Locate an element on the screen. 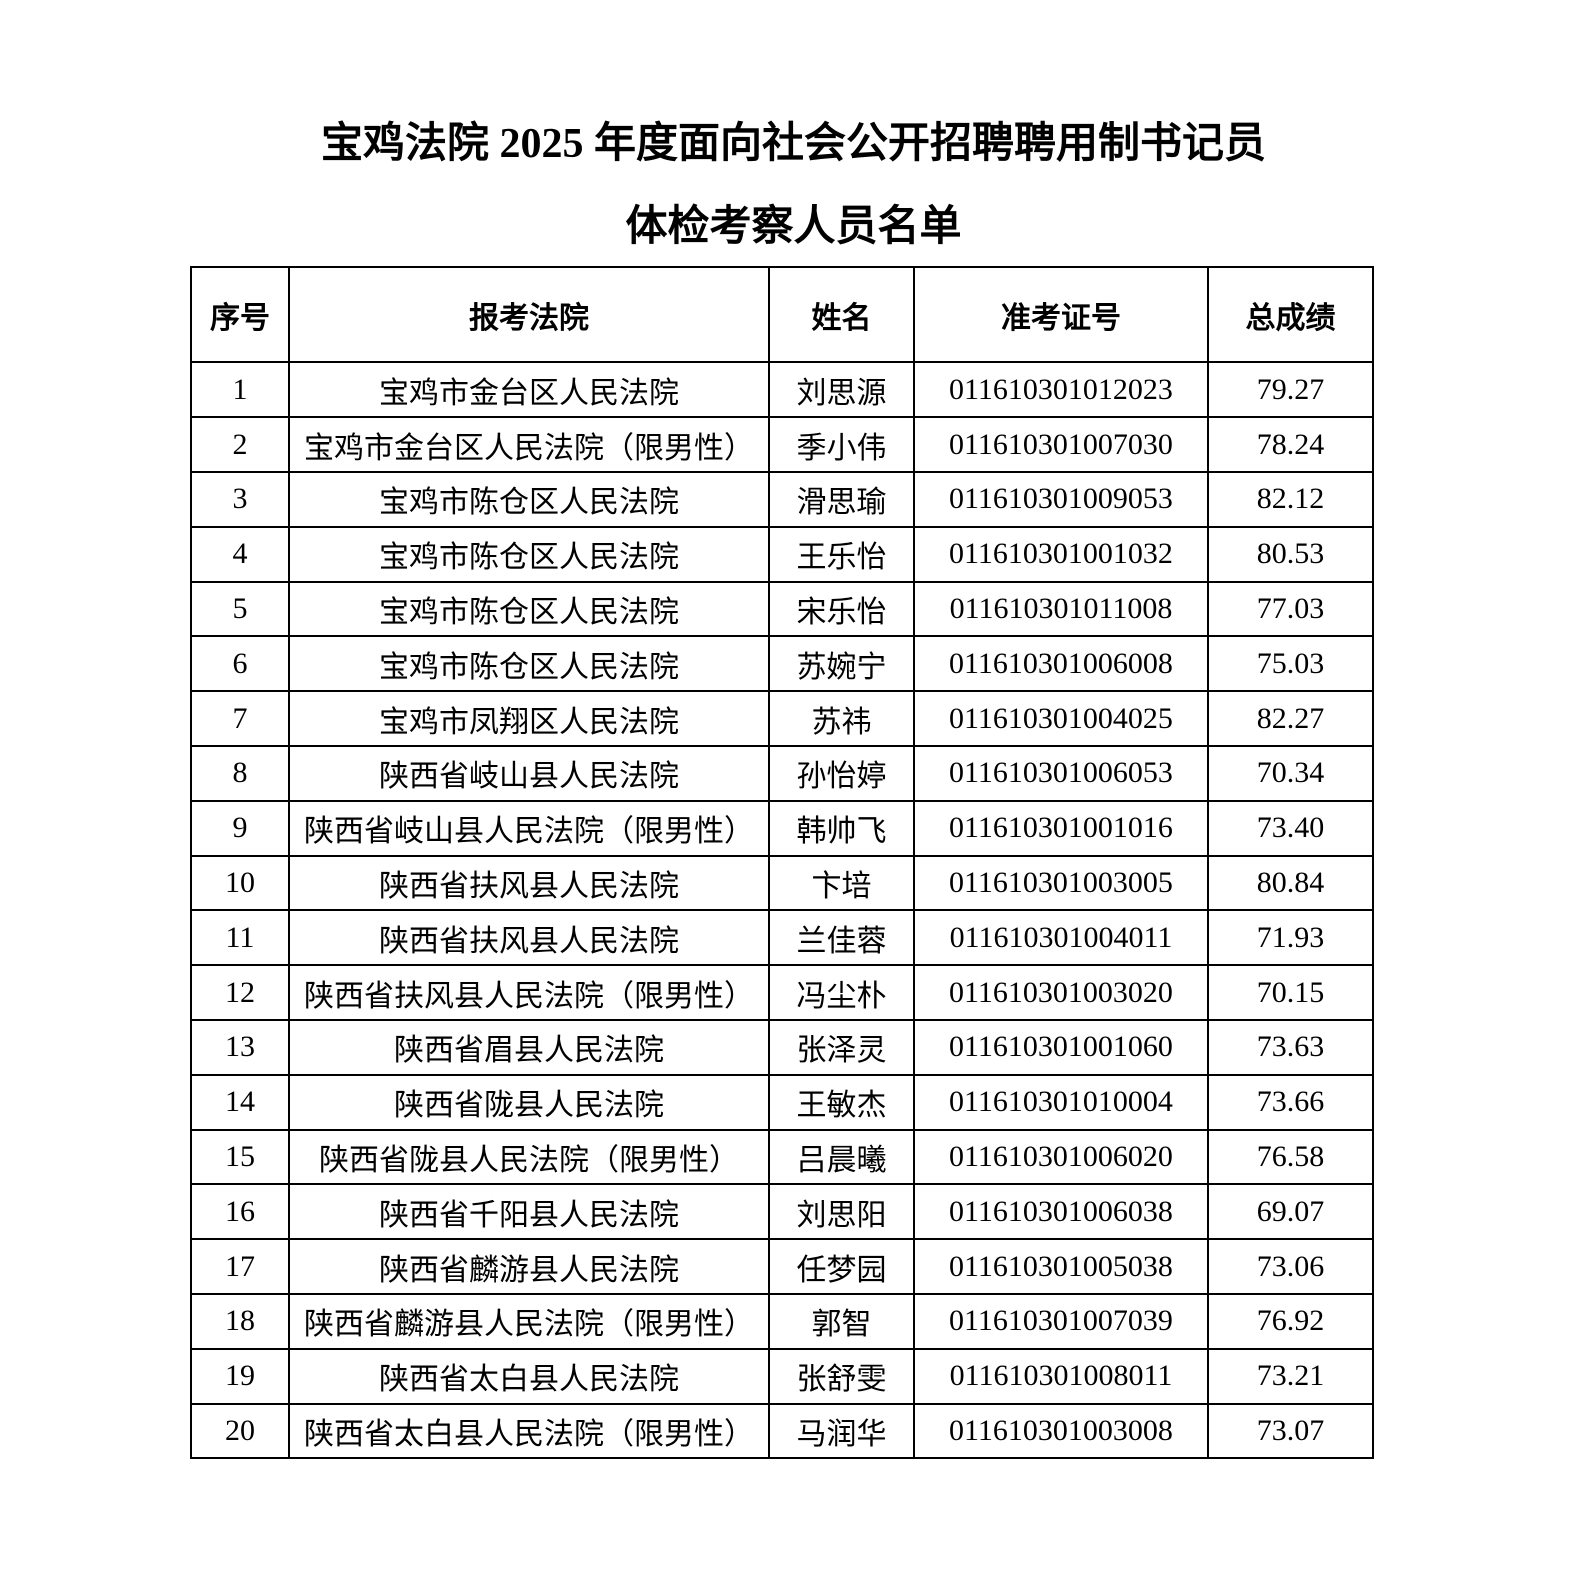 This screenshot has width=1587, height=1581. table-row: 8 陕西省岐山县人民法院 孙怡婷 011610301006053 70.34 is located at coordinates (782, 773).